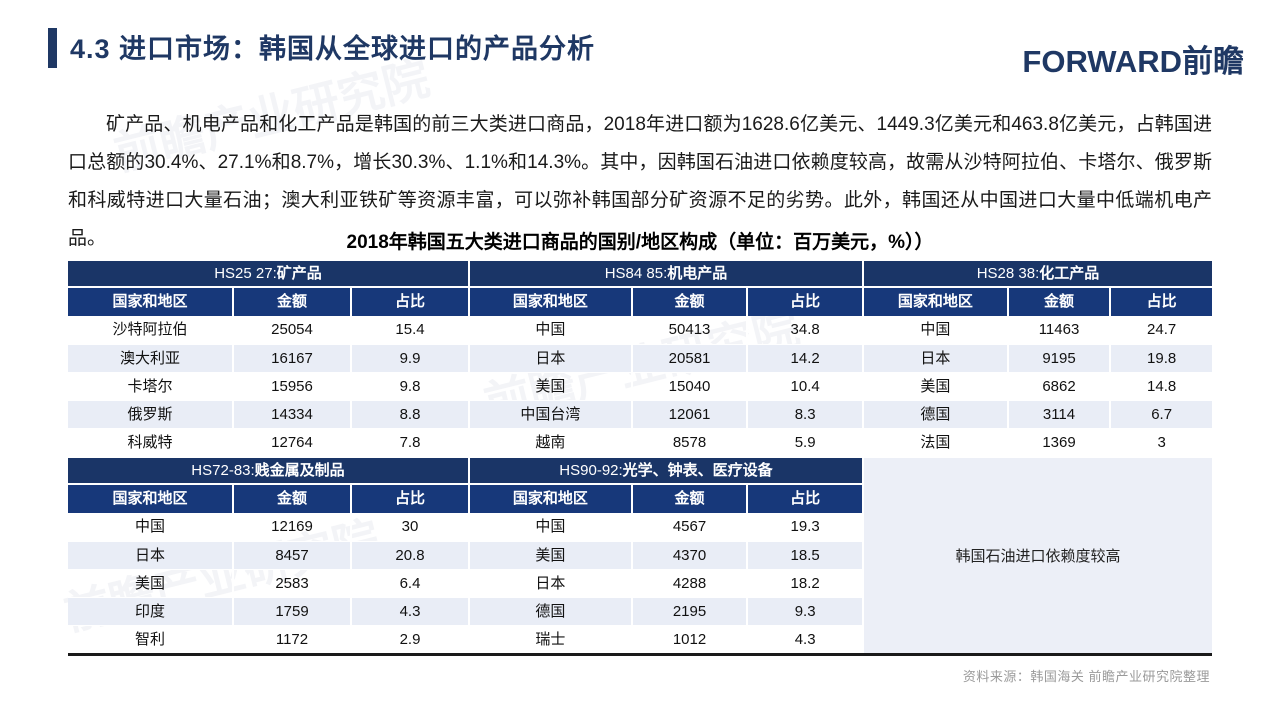 The image size is (1280, 705). I want to click on table-row: 德国 3114 6.7, so click(1038, 414).